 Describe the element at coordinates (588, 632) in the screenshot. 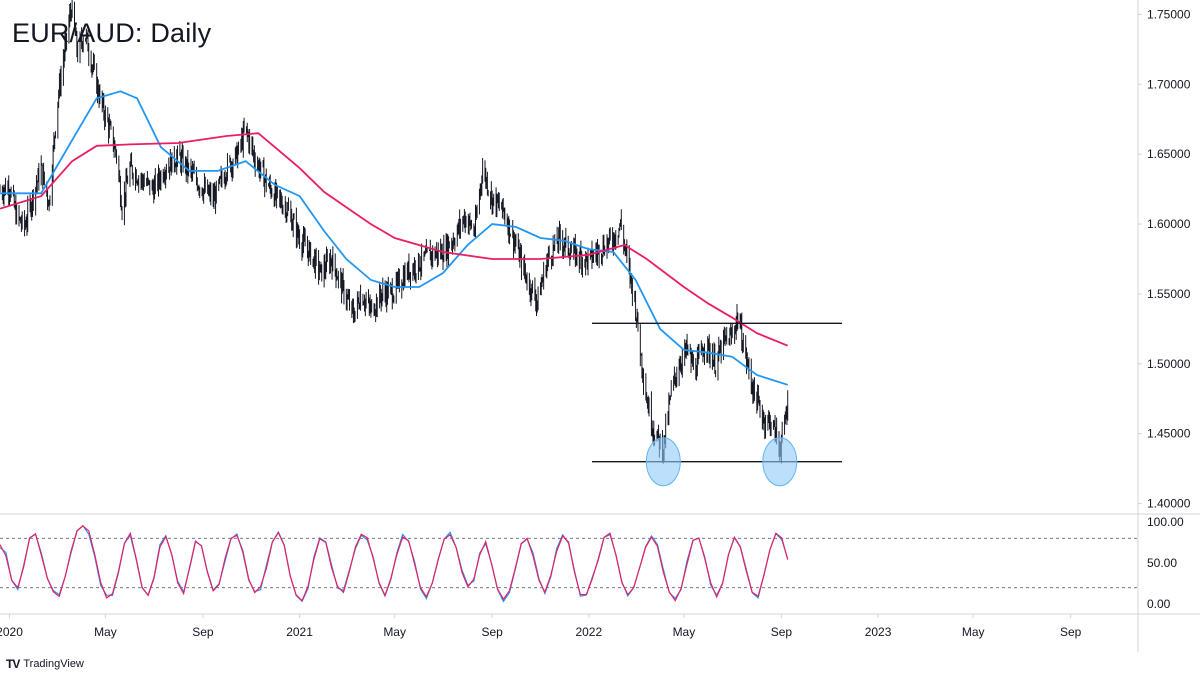

I see `time-tick-label: 2022` at that location.